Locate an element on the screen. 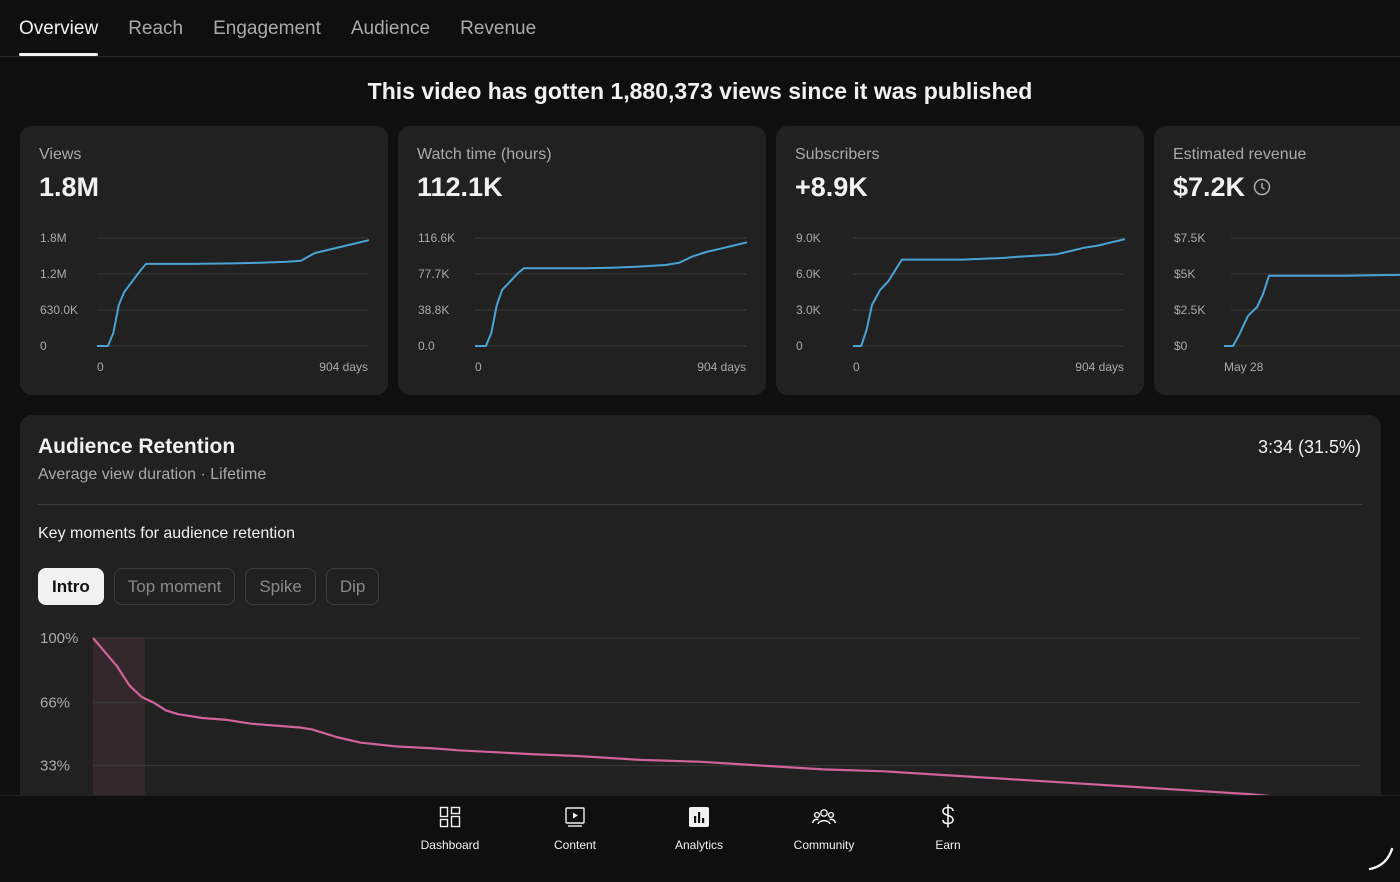 Image resolution: width=1400 pixels, height=882 pixels. revenue-chart: $7.5K $5K $2.5K $0 May 28 is located at coordinates (1287, 302).